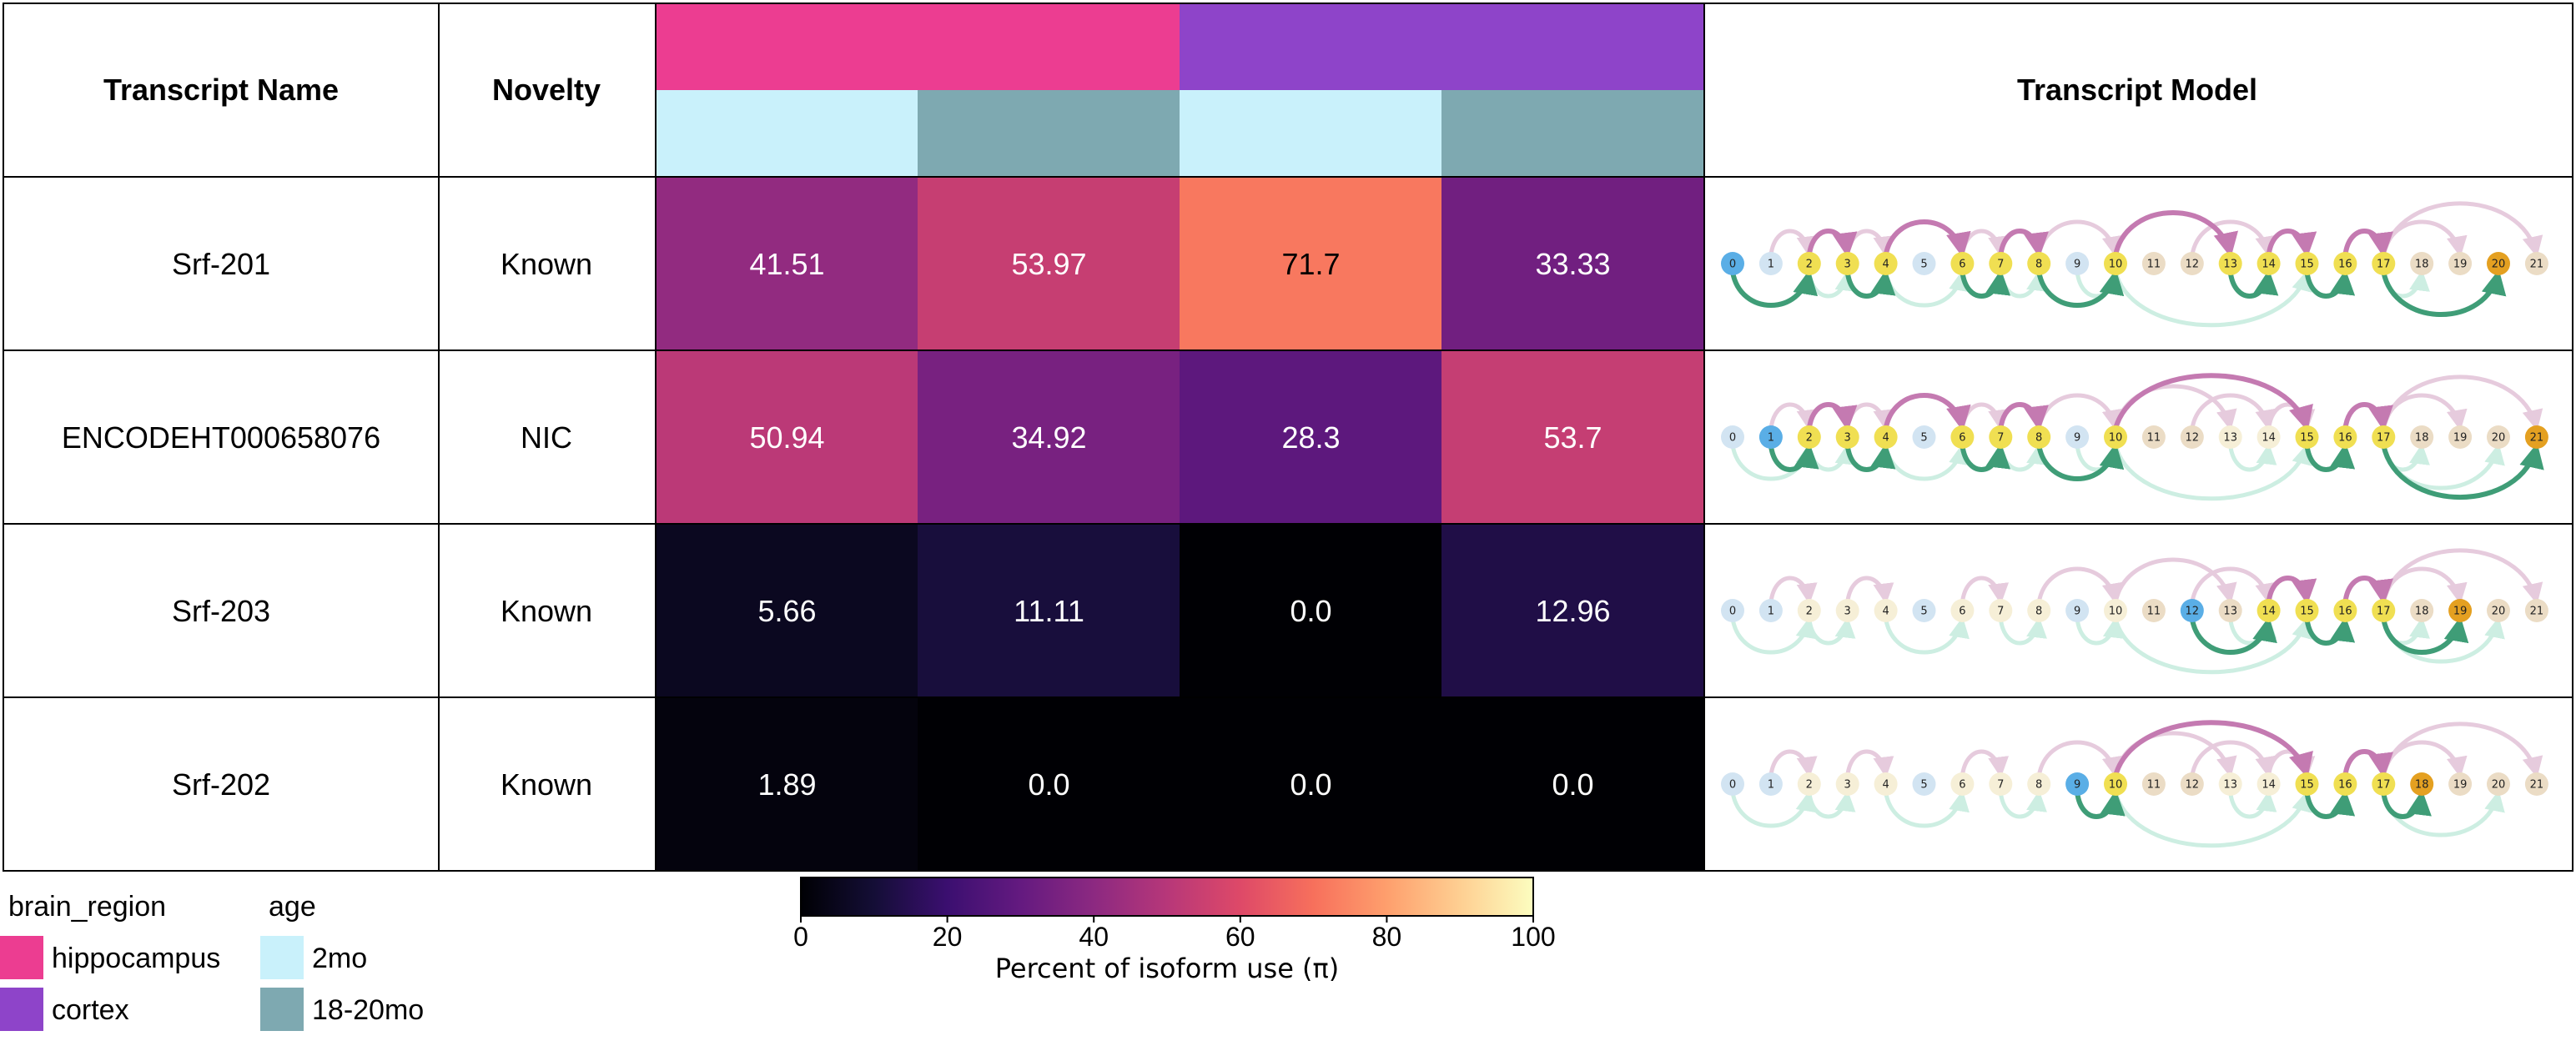  I want to click on colorbar-tick-label: 80, so click(1387, 937).